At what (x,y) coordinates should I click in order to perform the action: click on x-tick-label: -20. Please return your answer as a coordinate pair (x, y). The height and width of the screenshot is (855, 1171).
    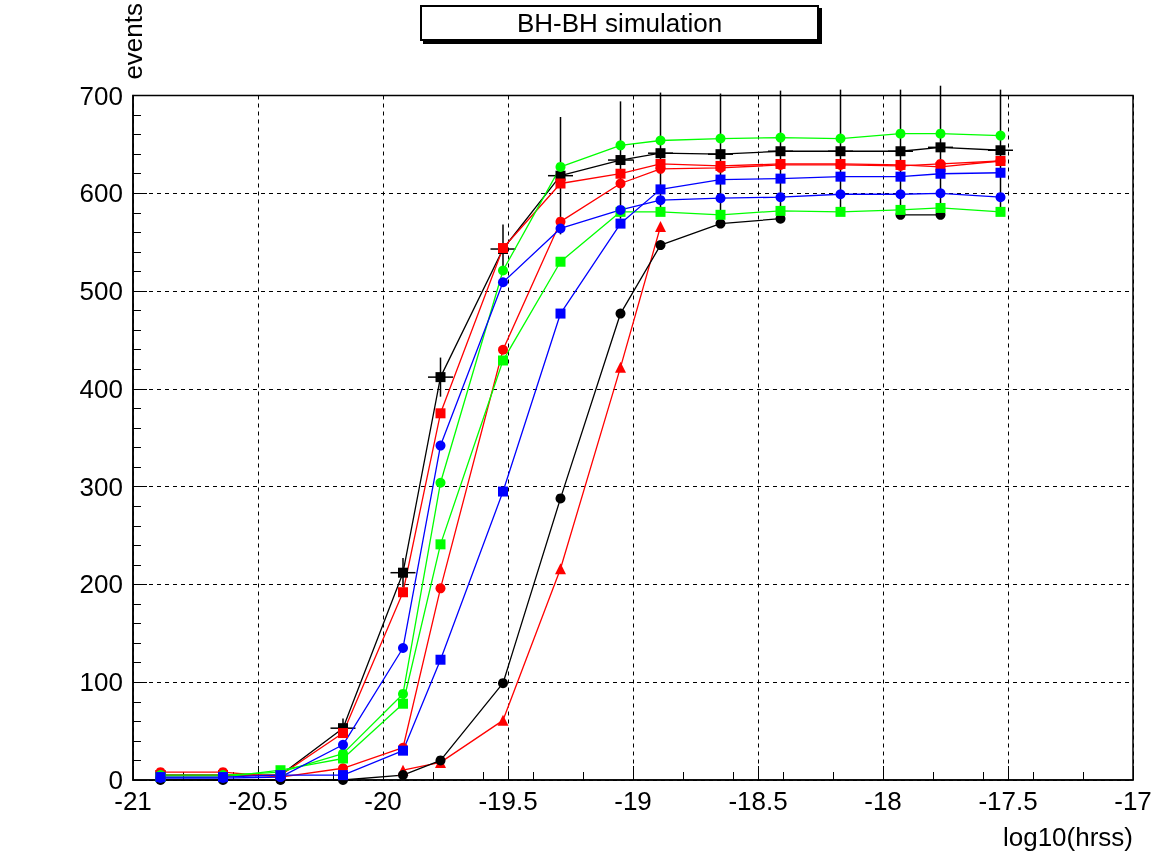
    Looking at the image, I should click on (383, 801).